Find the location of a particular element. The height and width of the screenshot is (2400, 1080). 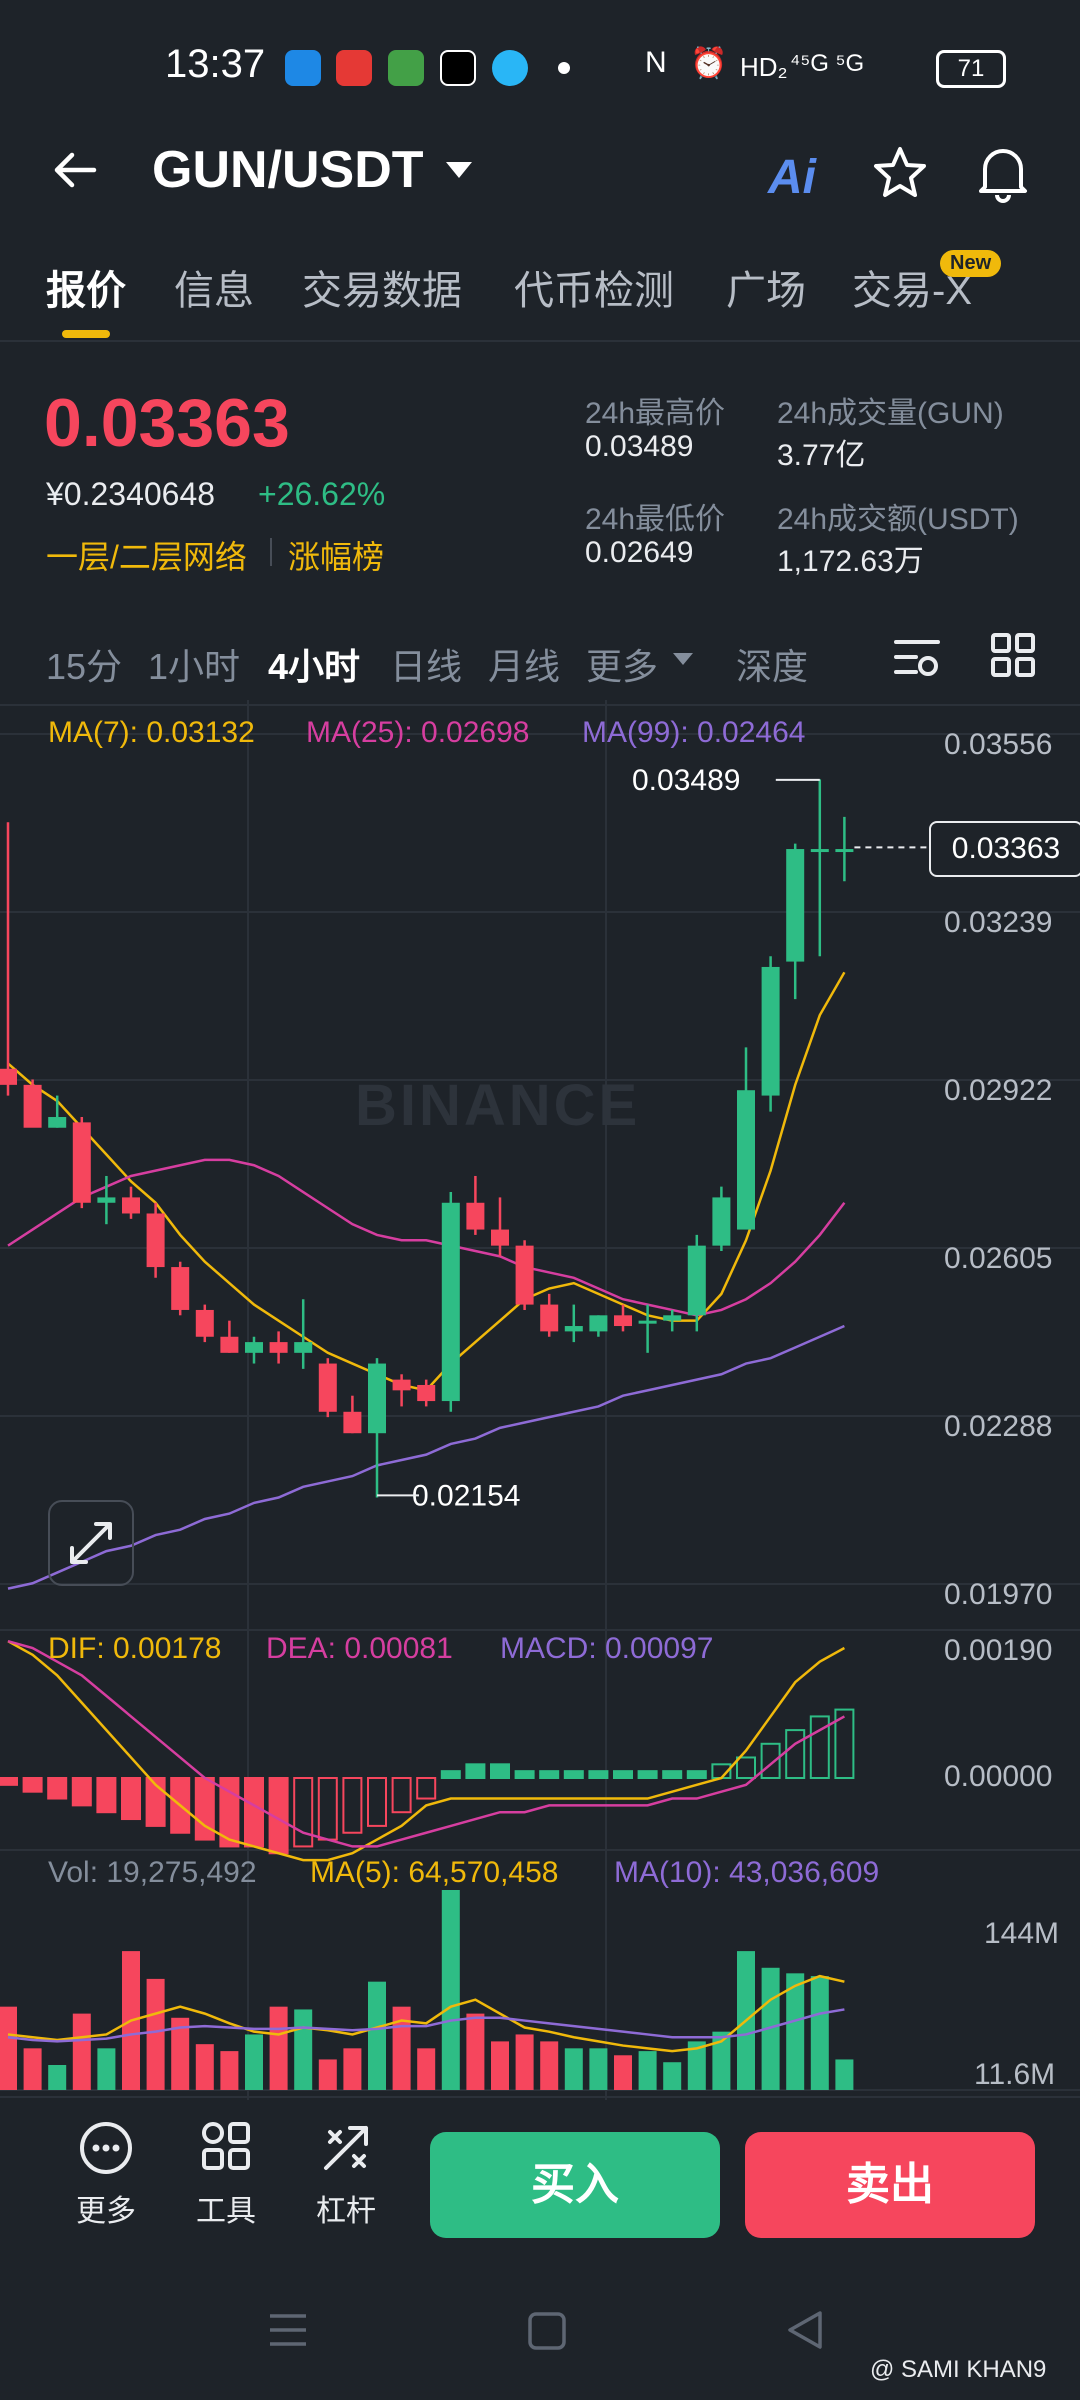

ai-assistant-button: Ai is located at coordinates (792, 177).